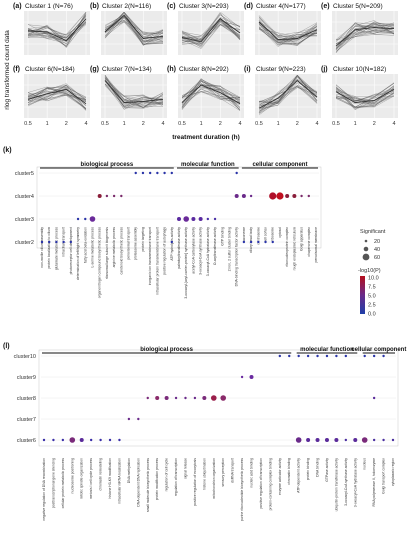 The width and height of the screenshot is (411, 550). Describe the element at coordinates (143, 239) in the screenshot. I see `term-label: protein targeting` at that location.